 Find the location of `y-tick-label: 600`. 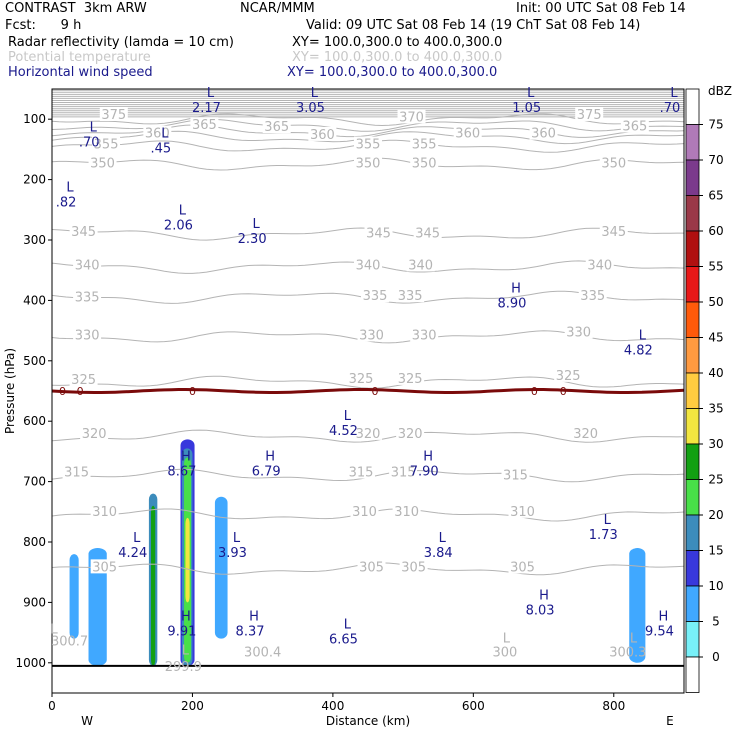

y-tick-label: 600 is located at coordinates (34, 421).